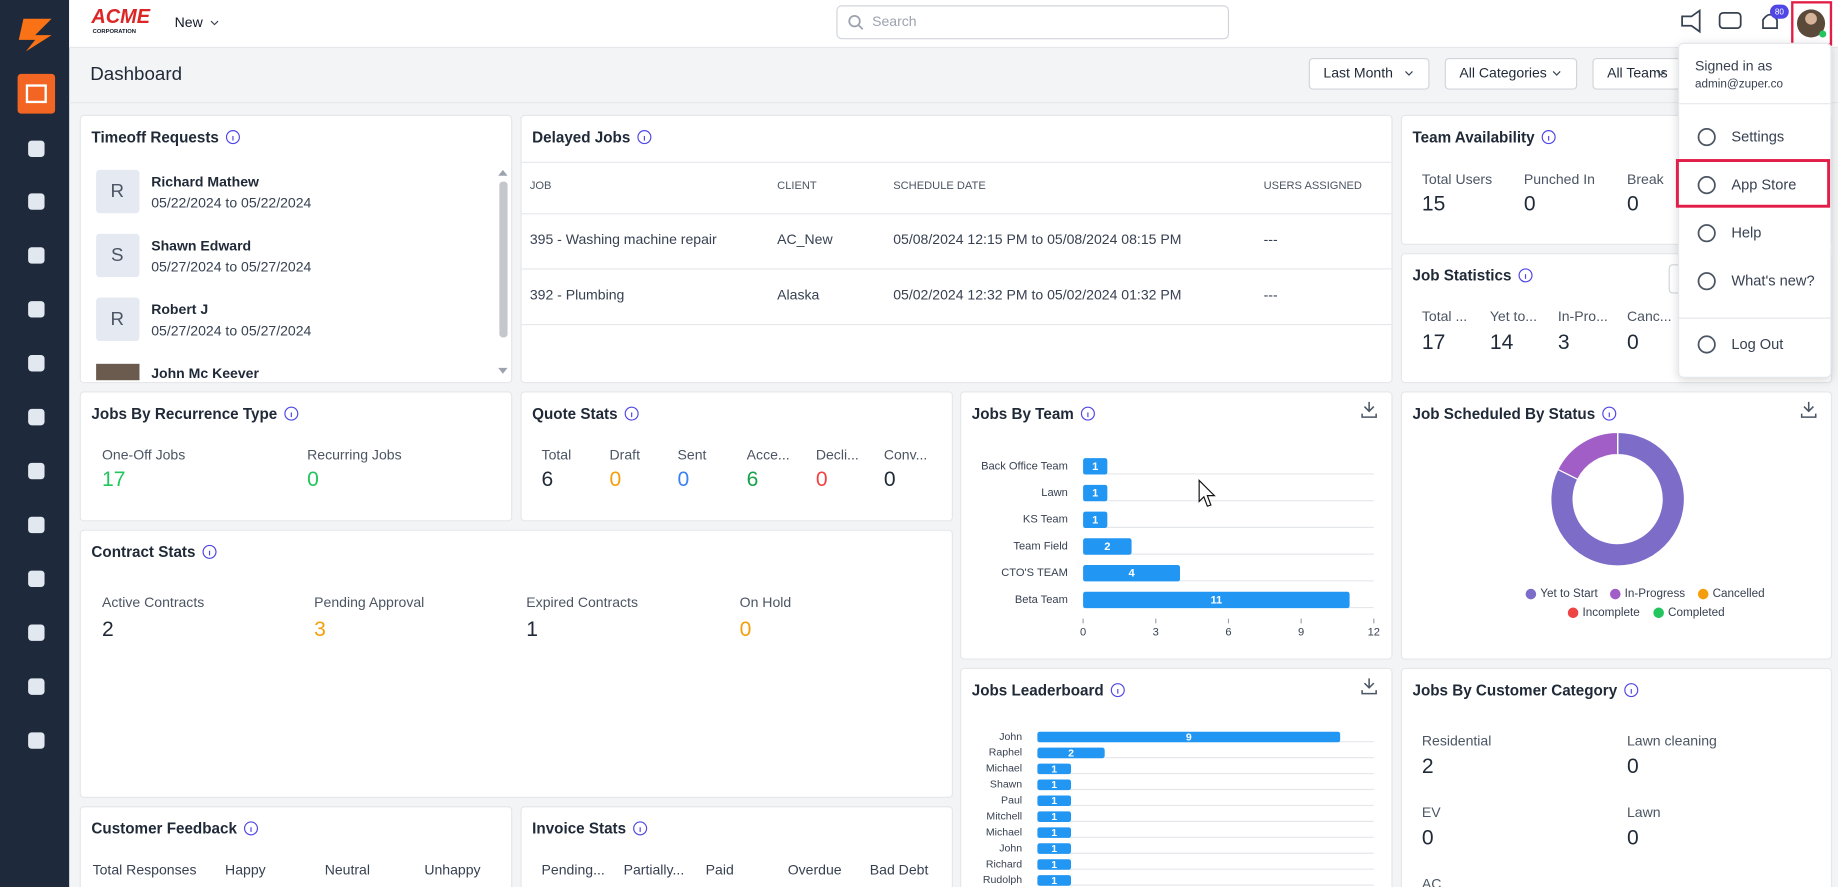  Describe the element at coordinates (1564, 342) in the screenshot. I see `stat-value: 3` at that location.